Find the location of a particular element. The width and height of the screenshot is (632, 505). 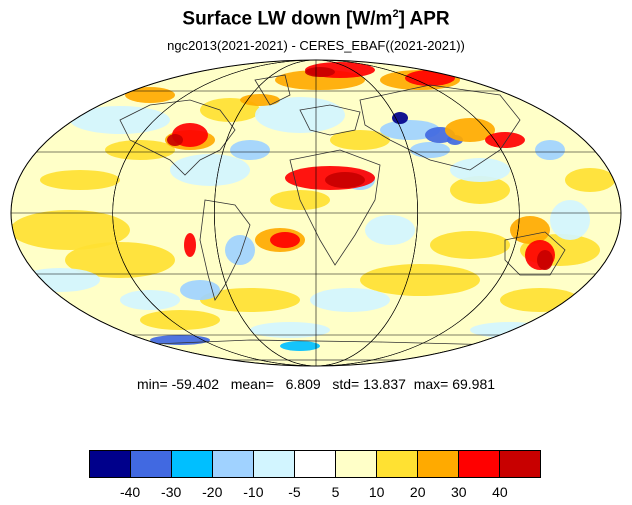

colorbar-ticks: -40 -30 -20 -10 -5 5 10 20 30 40 is located at coordinates (315, 493).